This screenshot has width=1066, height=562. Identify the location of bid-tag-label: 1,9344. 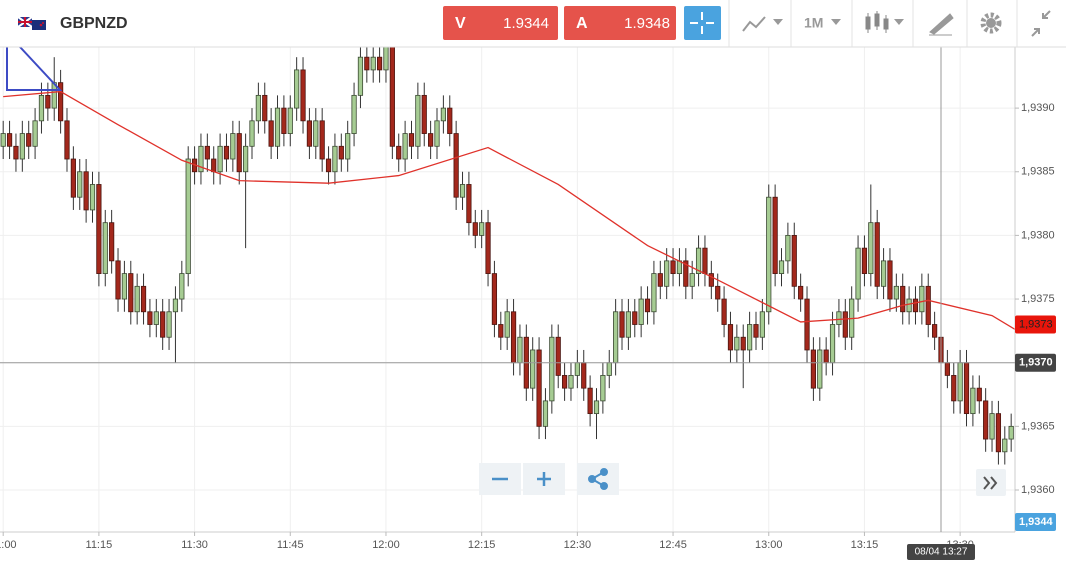
(1036, 522).